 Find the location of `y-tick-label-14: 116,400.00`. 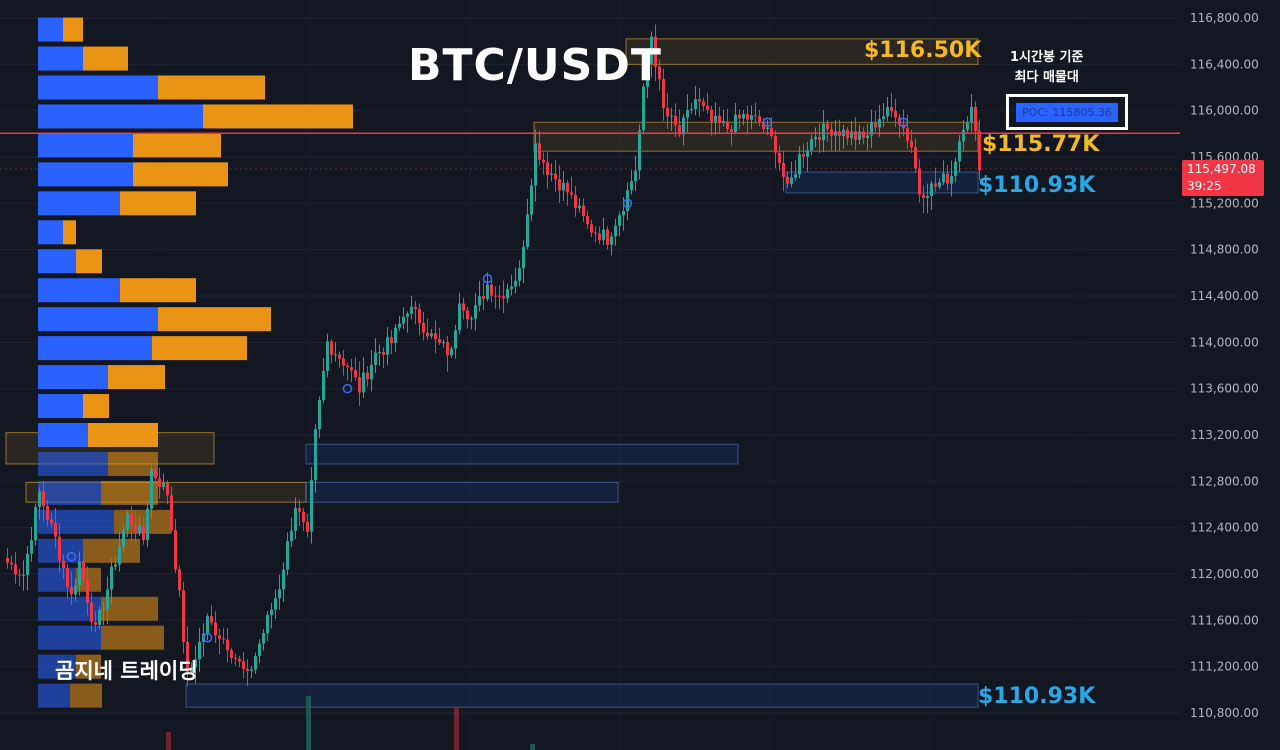

y-tick-label-14: 116,400.00 is located at coordinates (1224, 64).